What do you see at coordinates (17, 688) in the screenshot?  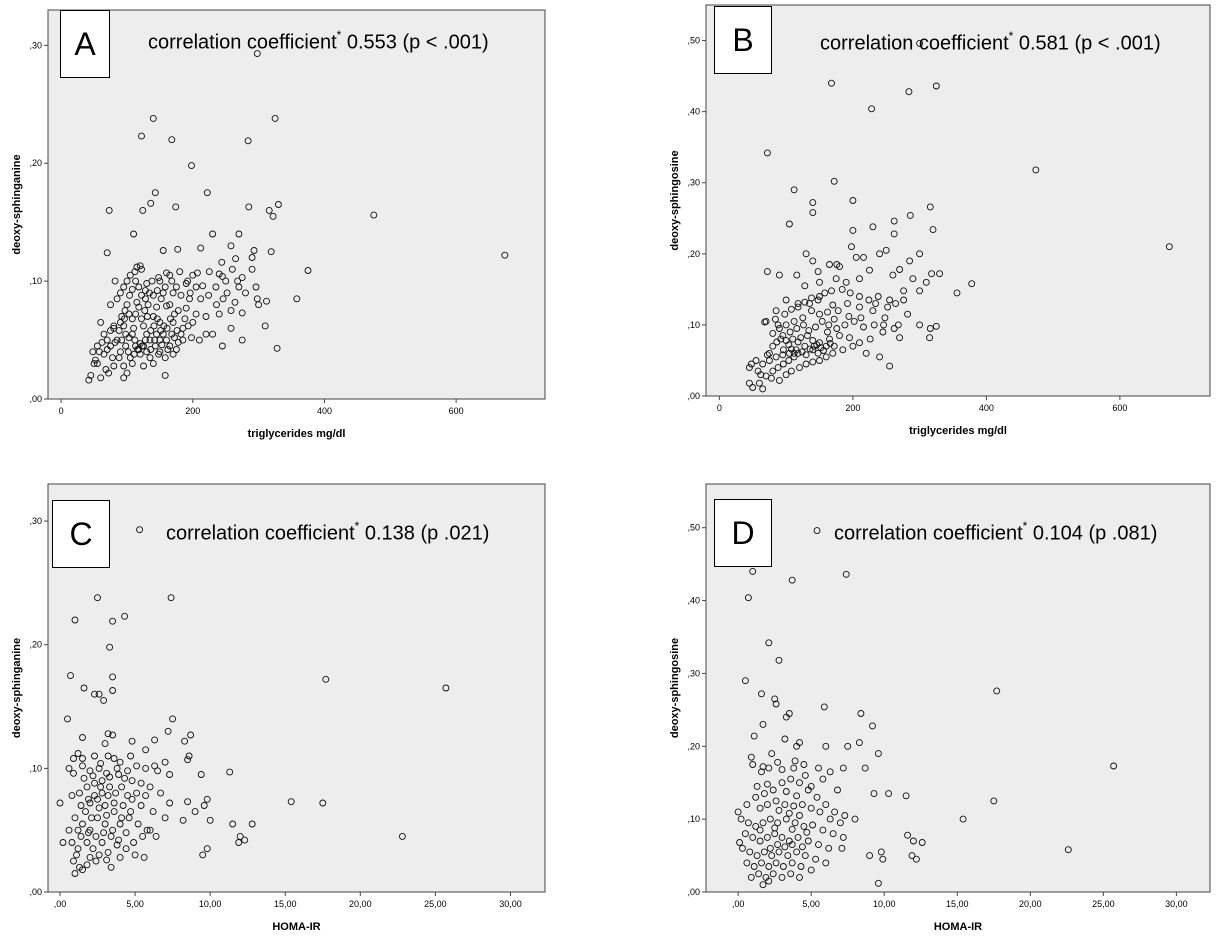 I see `y-axis-title: deoxy-sphinganine` at bounding box center [17, 688].